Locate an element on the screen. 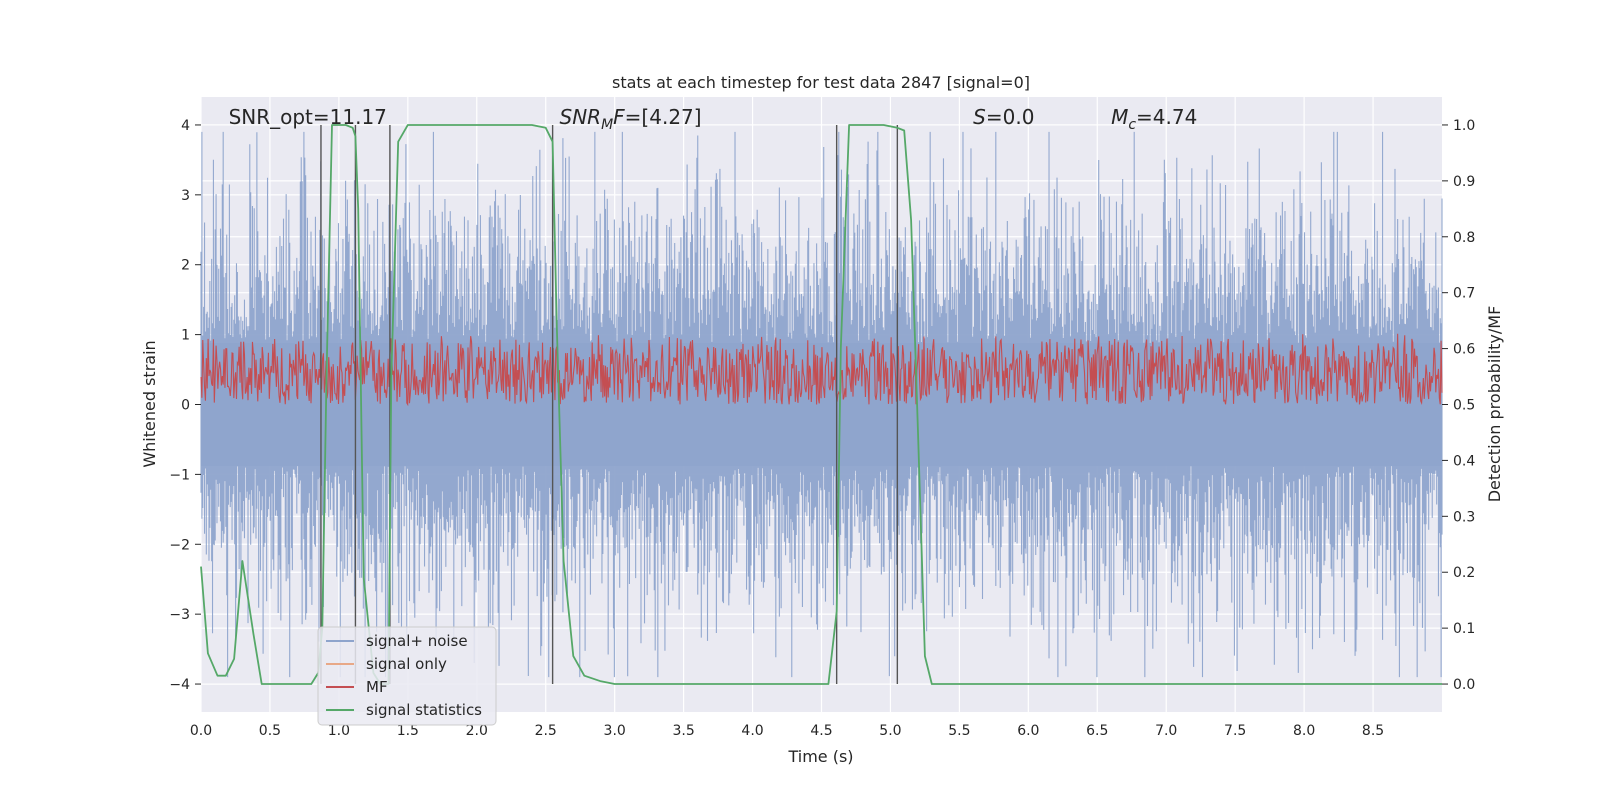 The image size is (1600, 800). annotations: SNR_opt=11.17 SNRMF=[4.27] S=0.0 Mc=4.74 is located at coordinates (713, 119).